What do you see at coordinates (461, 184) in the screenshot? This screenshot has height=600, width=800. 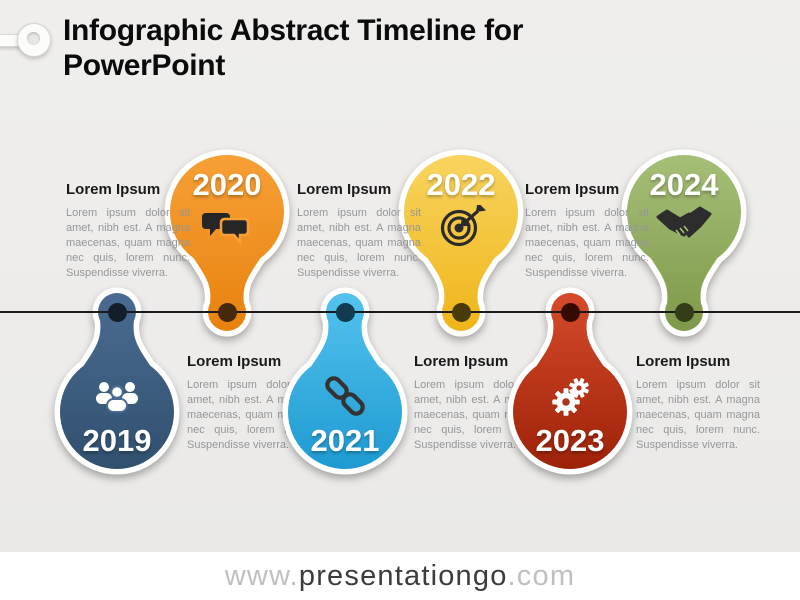 I see `year-label: 2022` at bounding box center [461, 184].